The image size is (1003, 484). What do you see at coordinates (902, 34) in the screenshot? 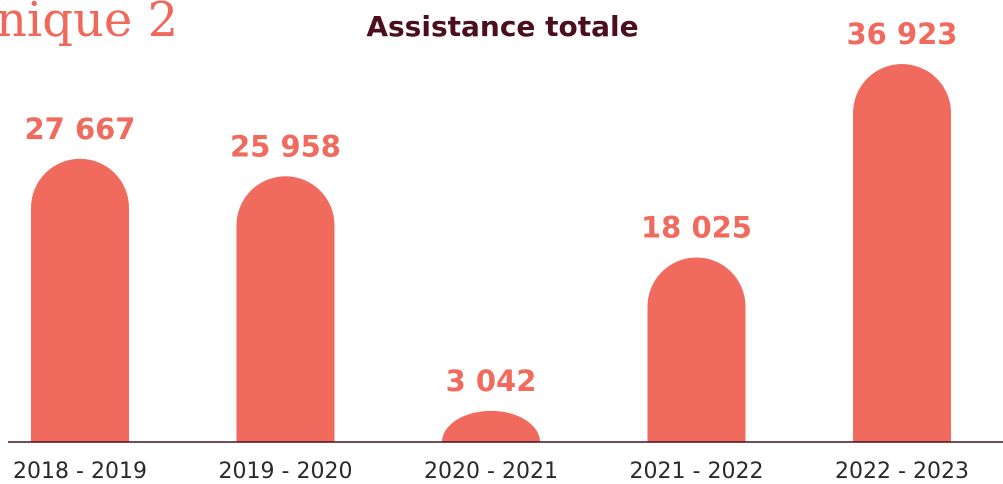
I see `value-label: 36 923` at bounding box center [902, 34].